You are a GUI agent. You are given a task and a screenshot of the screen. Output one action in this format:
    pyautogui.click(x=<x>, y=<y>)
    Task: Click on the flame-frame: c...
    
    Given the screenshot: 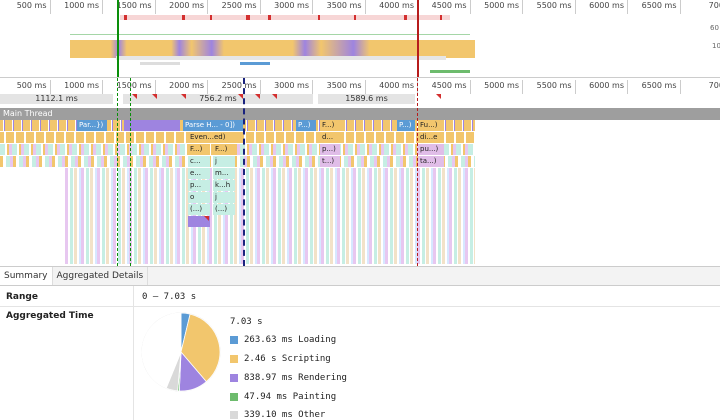 What is the action you would take?
    pyautogui.click(x=199, y=161)
    